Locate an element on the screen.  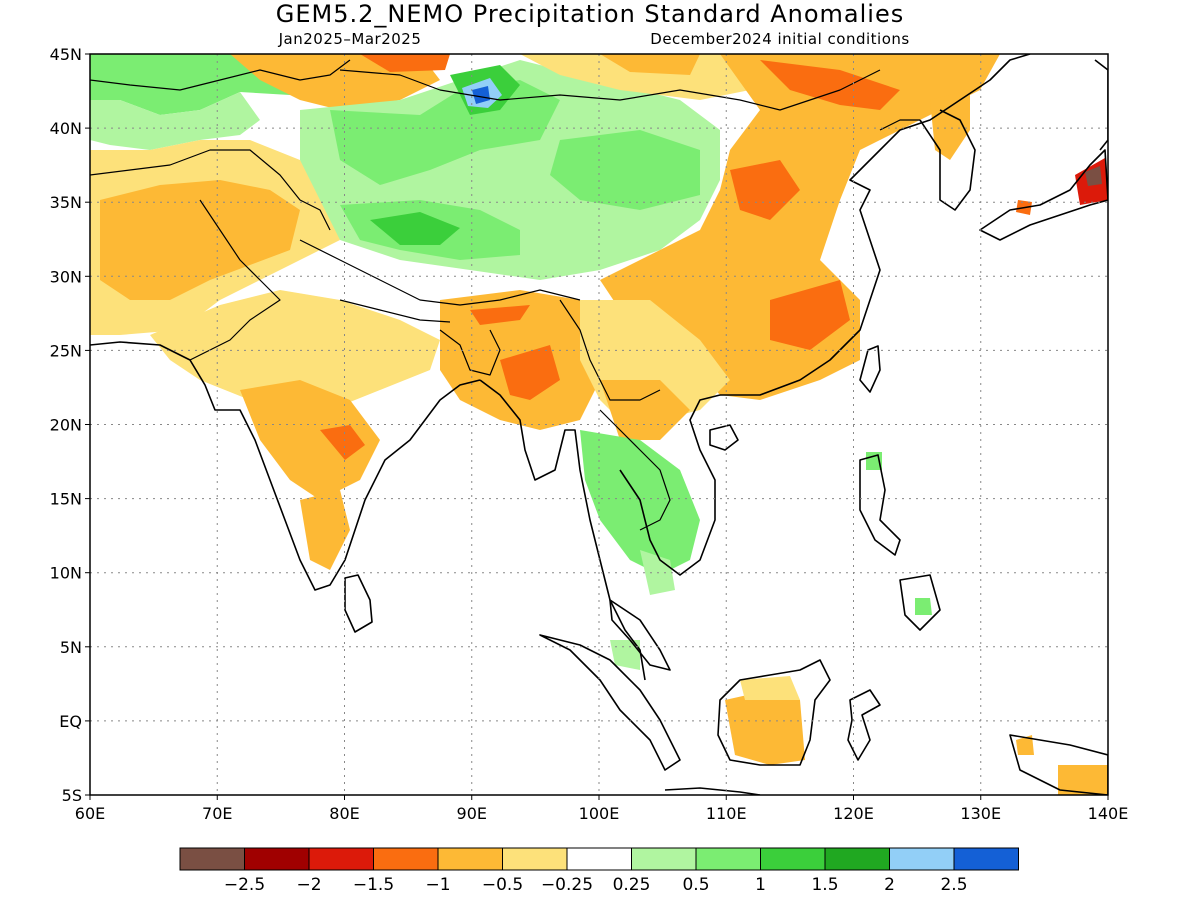
colorbar-label: 0.25 is located at coordinates (632, 885).